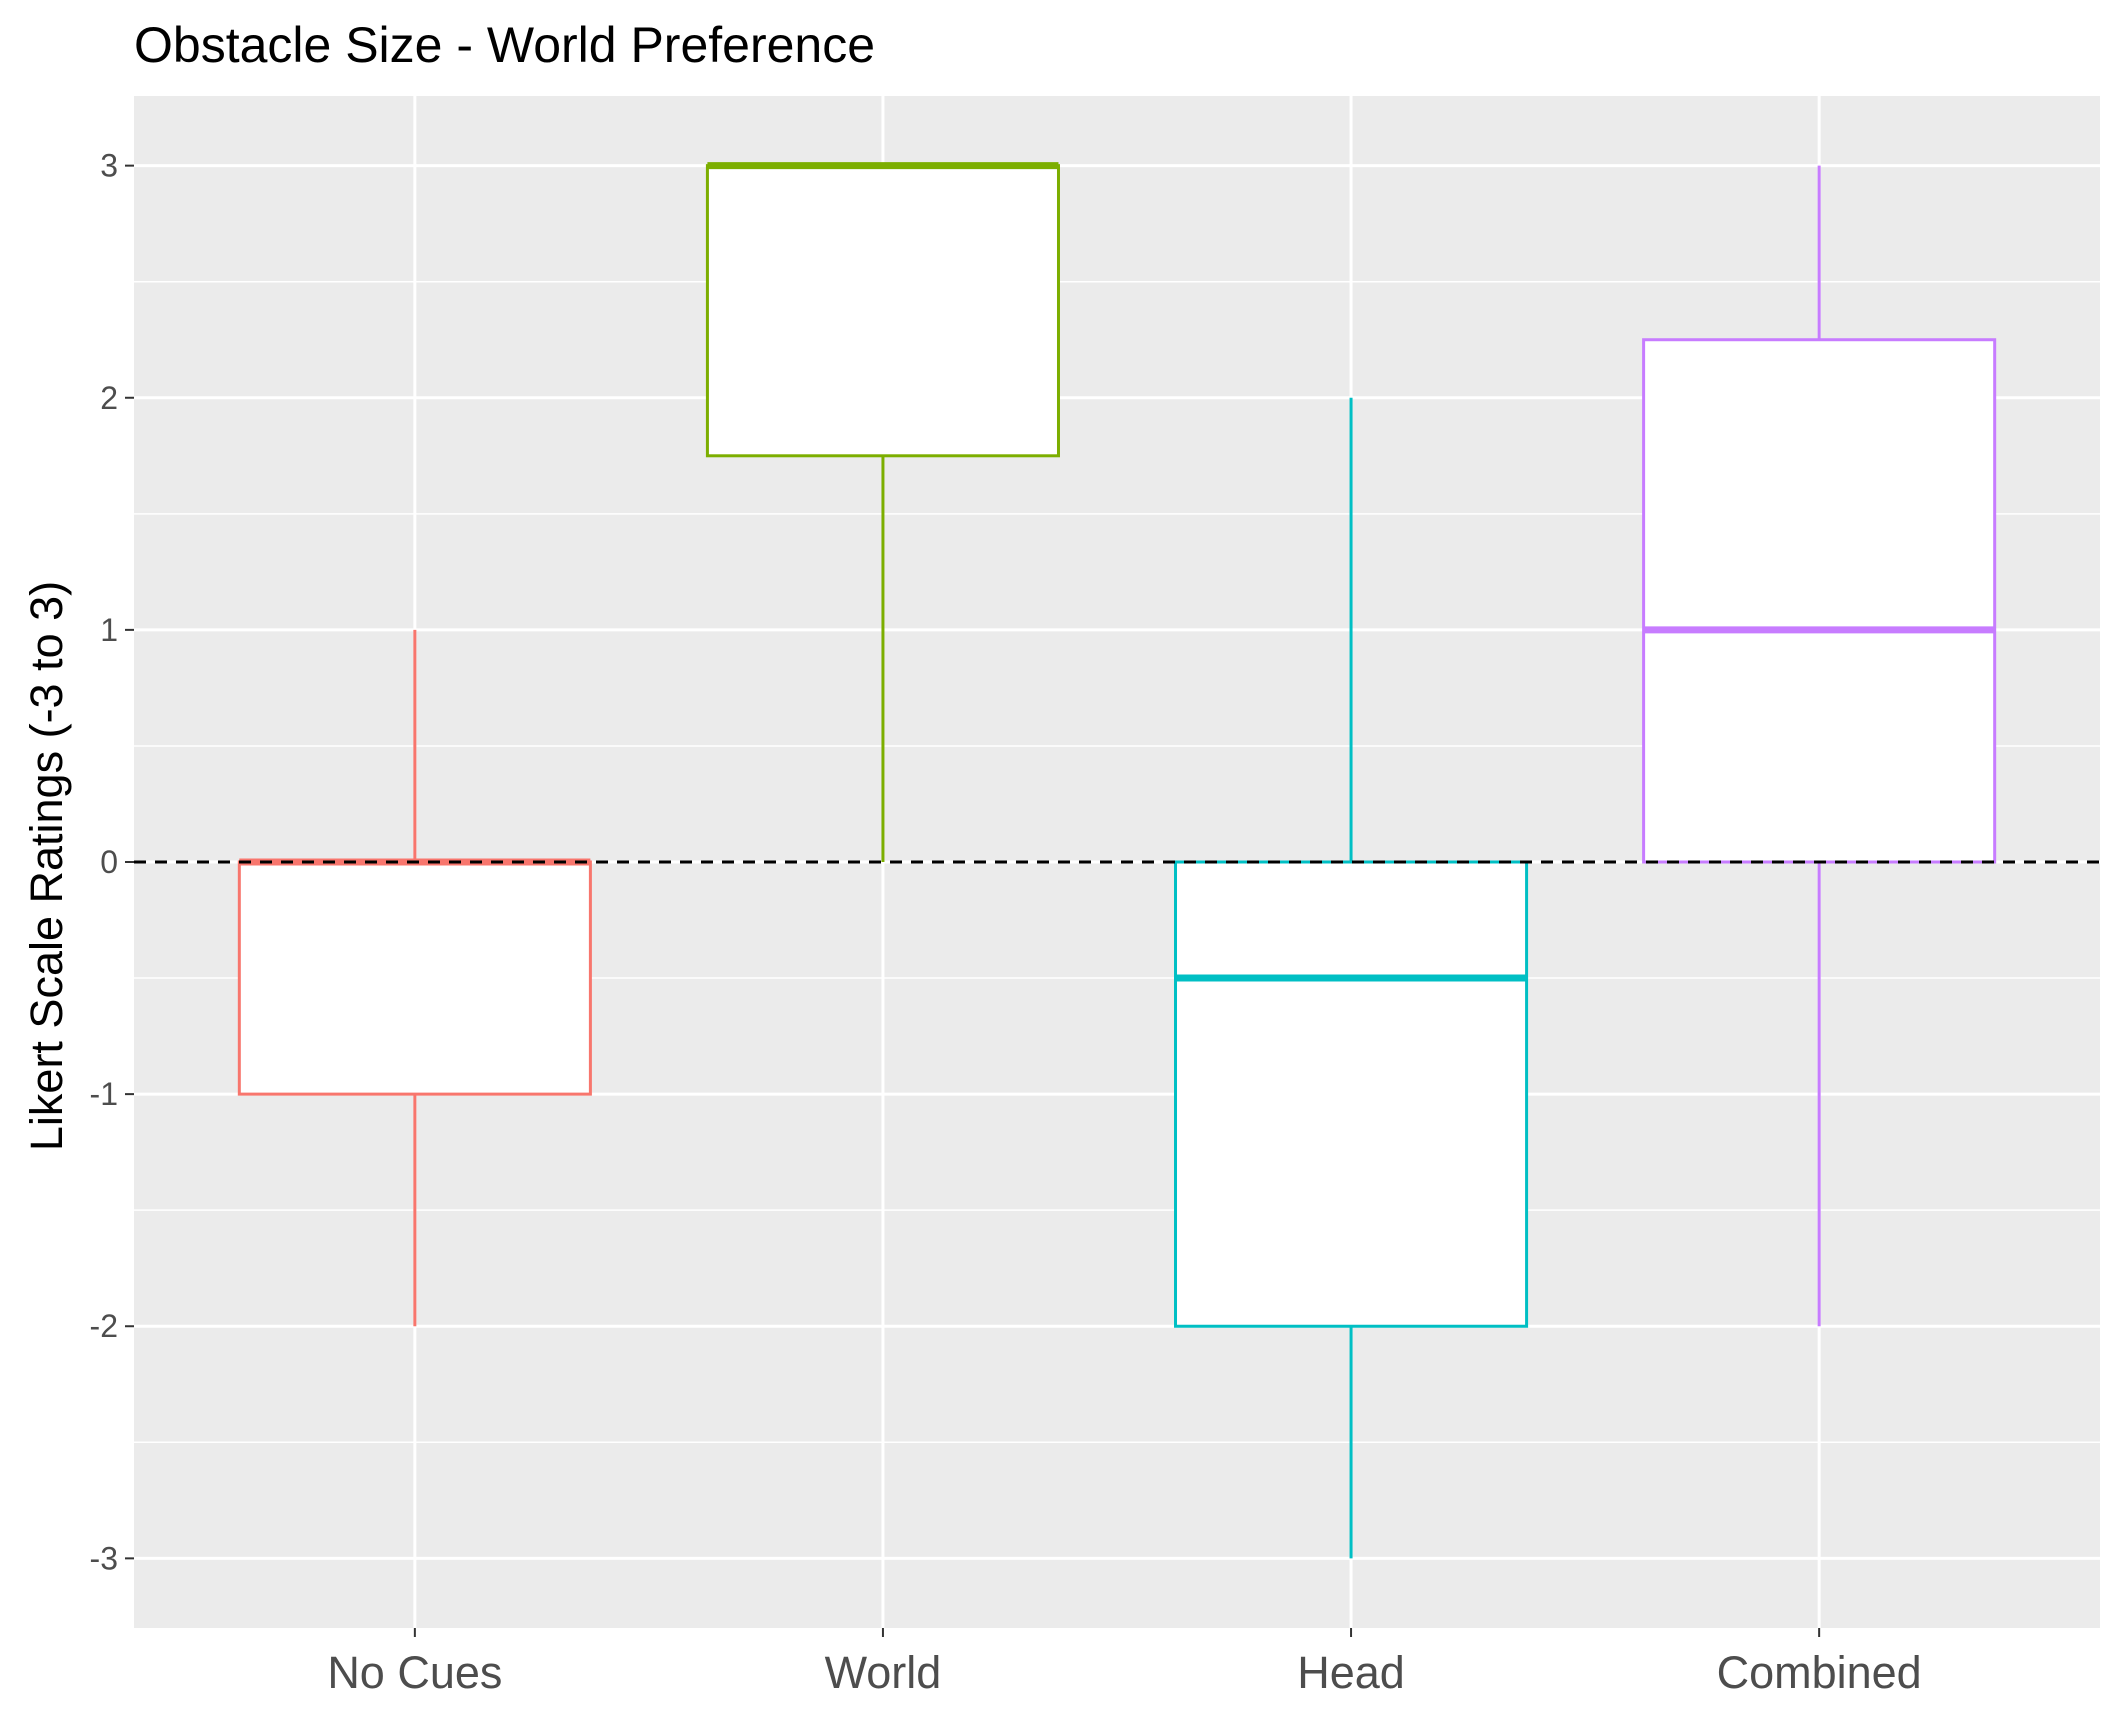 The height and width of the screenshot is (1717, 2118). I want to click on y-tick-label: -3, so click(104, 1558).